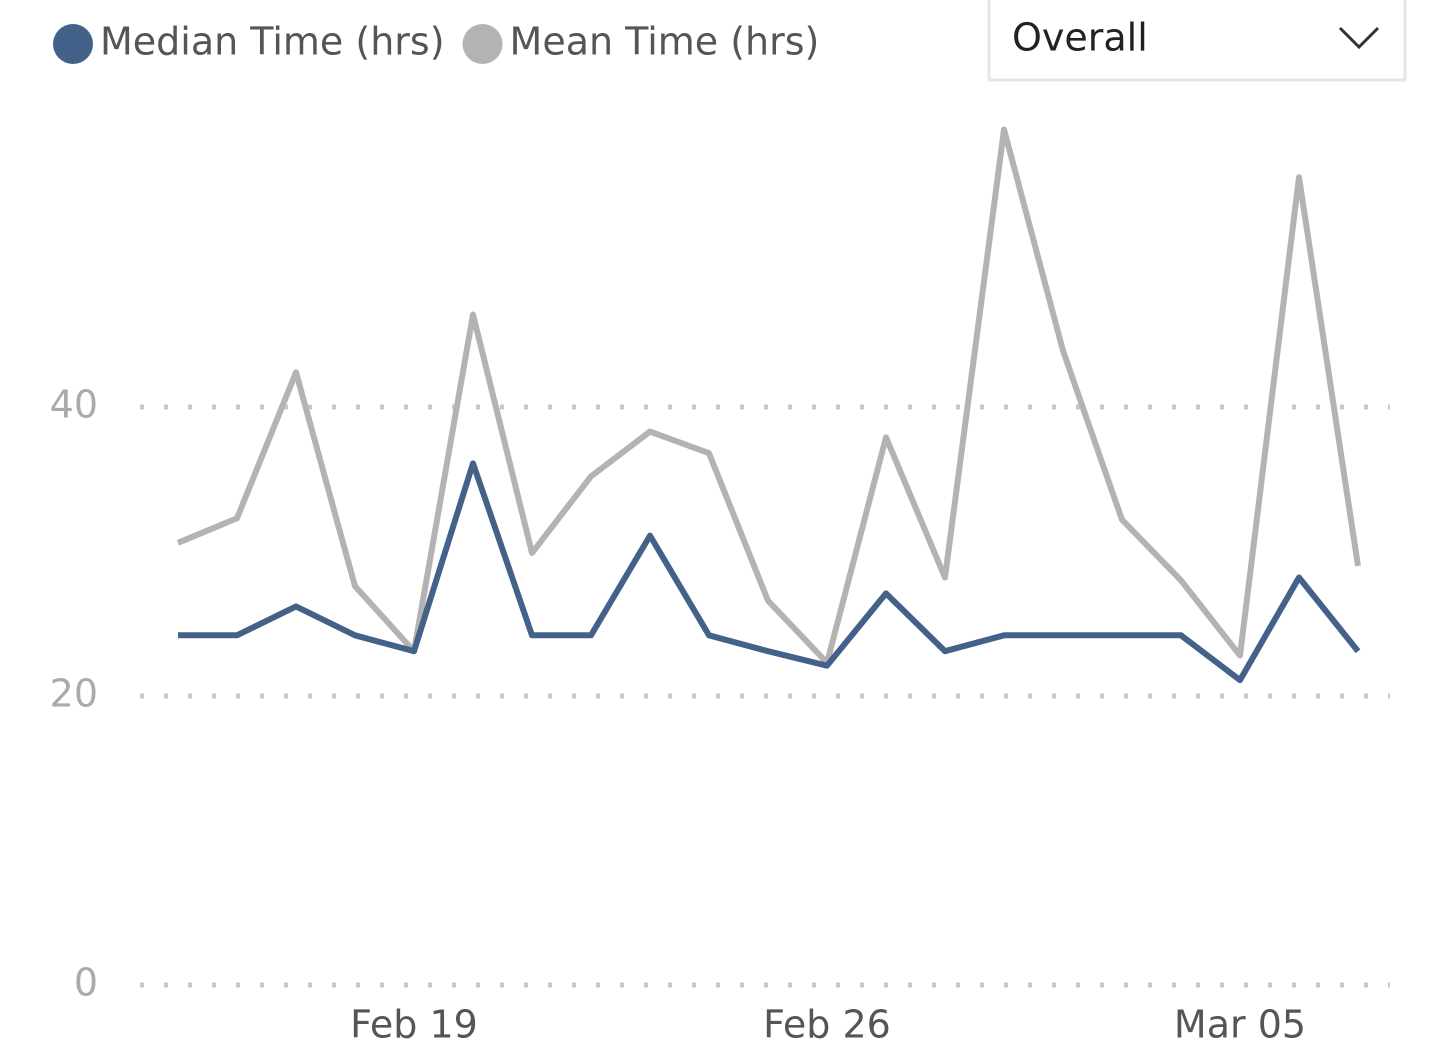 The width and height of the screenshot is (1429, 1051). Describe the element at coordinates (74, 405) in the screenshot. I see `y-tick-label: 40` at that location.